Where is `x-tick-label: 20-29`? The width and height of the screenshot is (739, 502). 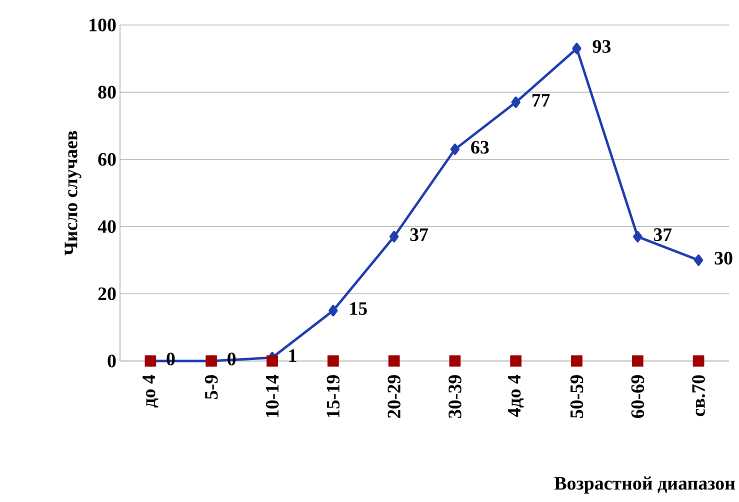 x-tick-label: 20-29 is located at coordinates (394, 396).